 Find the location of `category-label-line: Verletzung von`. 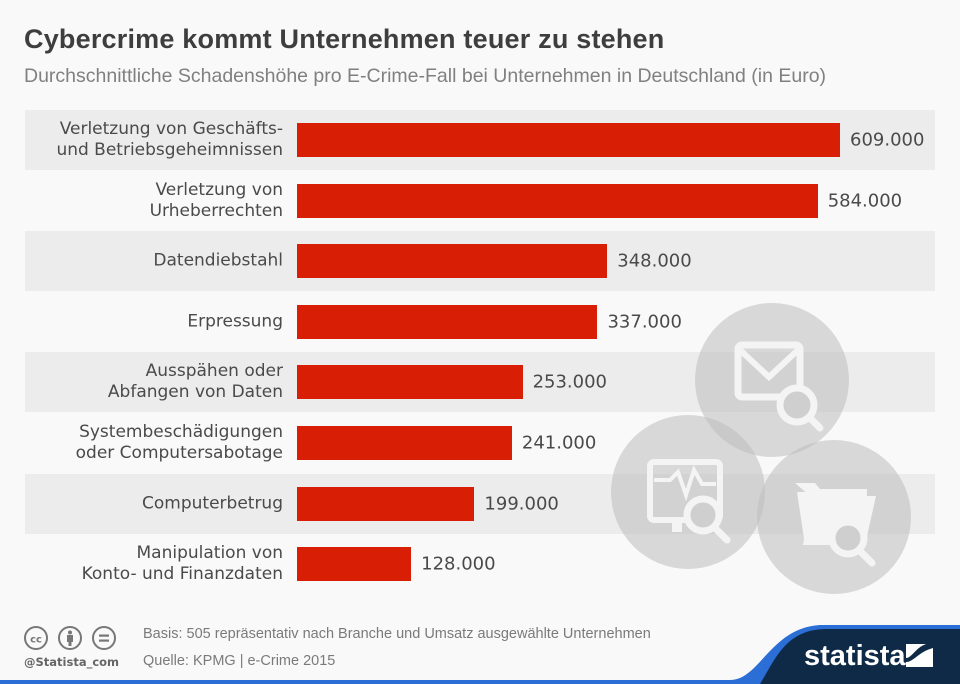

category-label-line: Verletzung von is located at coordinates (219, 189).